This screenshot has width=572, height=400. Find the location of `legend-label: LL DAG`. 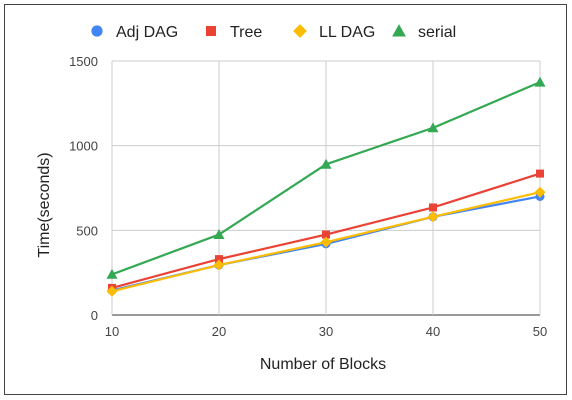

legend-label: LL DAG is located at coordinates (347, 32).